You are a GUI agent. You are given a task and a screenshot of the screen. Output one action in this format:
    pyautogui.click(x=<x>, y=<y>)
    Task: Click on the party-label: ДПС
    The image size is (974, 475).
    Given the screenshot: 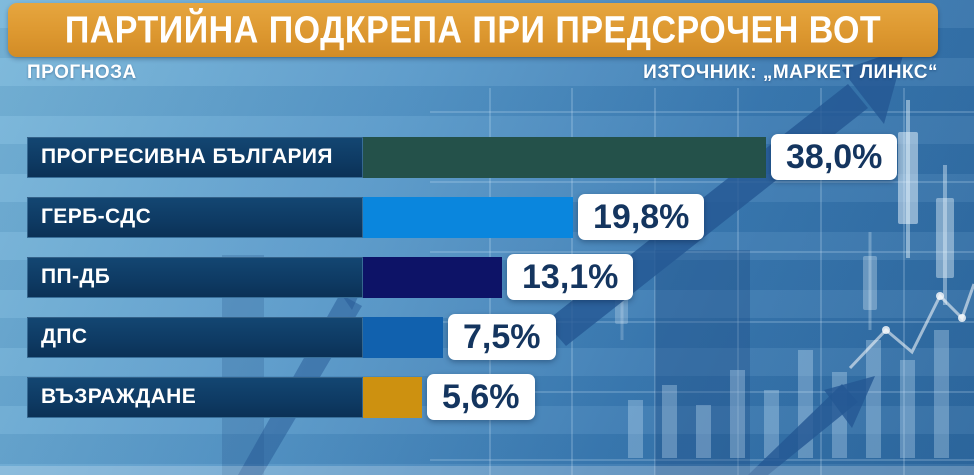 What is the action you would take?
    pyautogui.click(x=195, y=337)
    